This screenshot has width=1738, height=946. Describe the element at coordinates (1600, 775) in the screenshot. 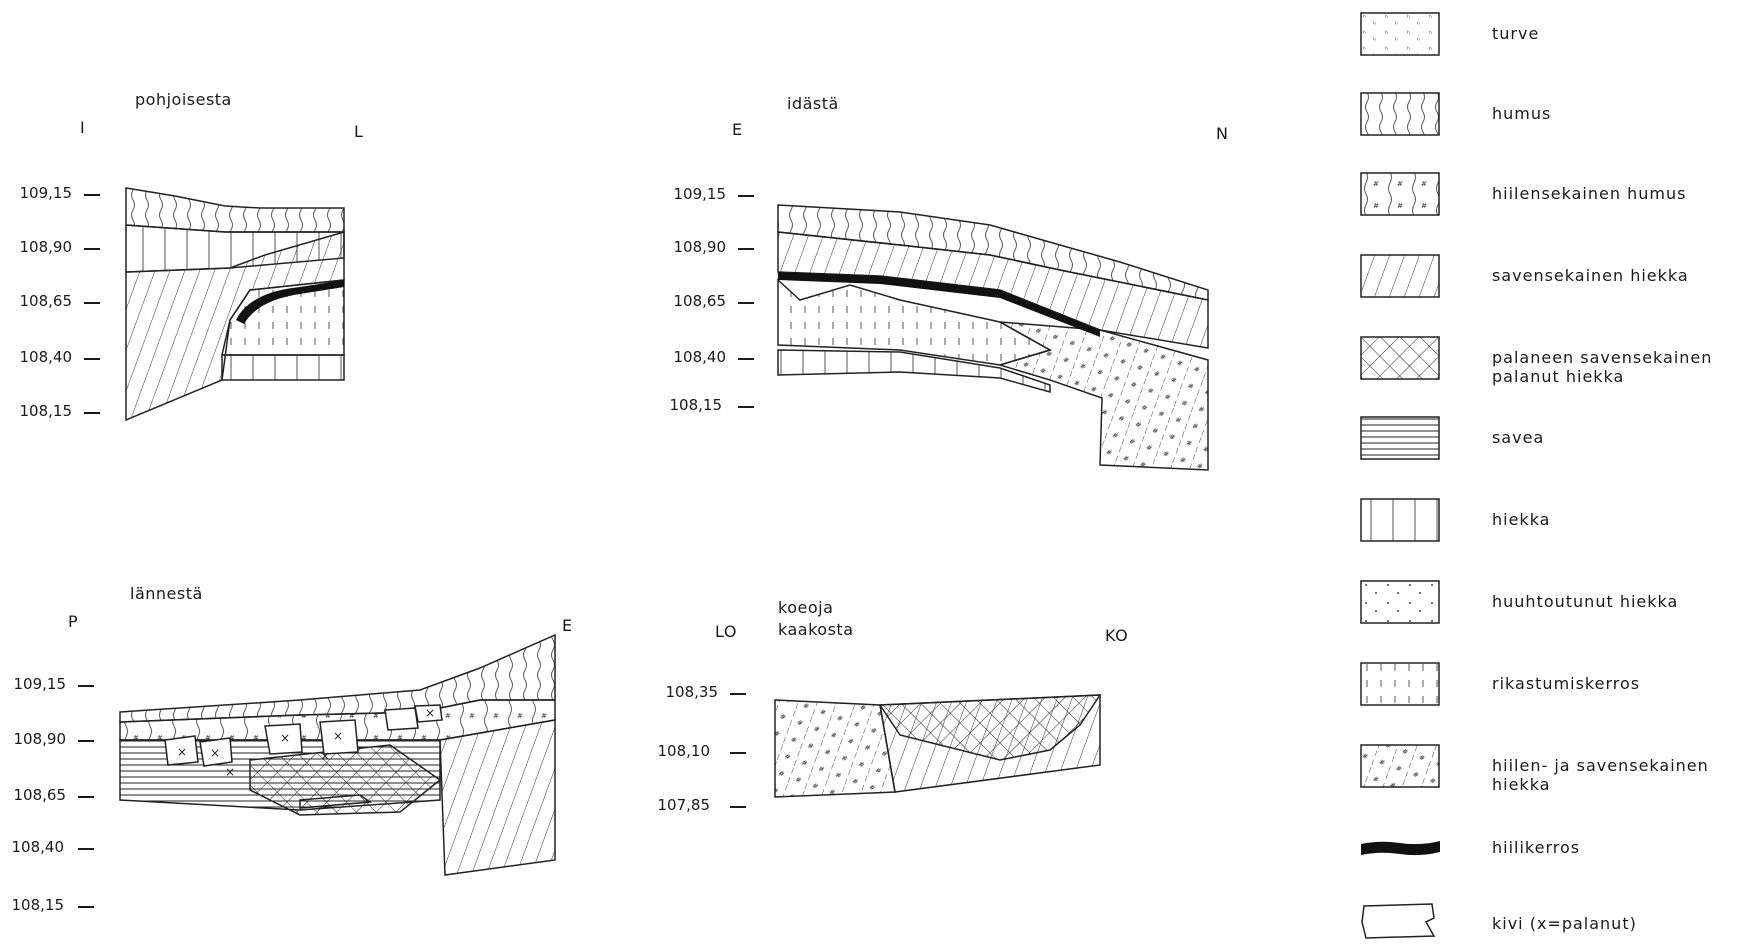

I see `legend-label: hiilen- ja savensekainen hiekka` at that location.